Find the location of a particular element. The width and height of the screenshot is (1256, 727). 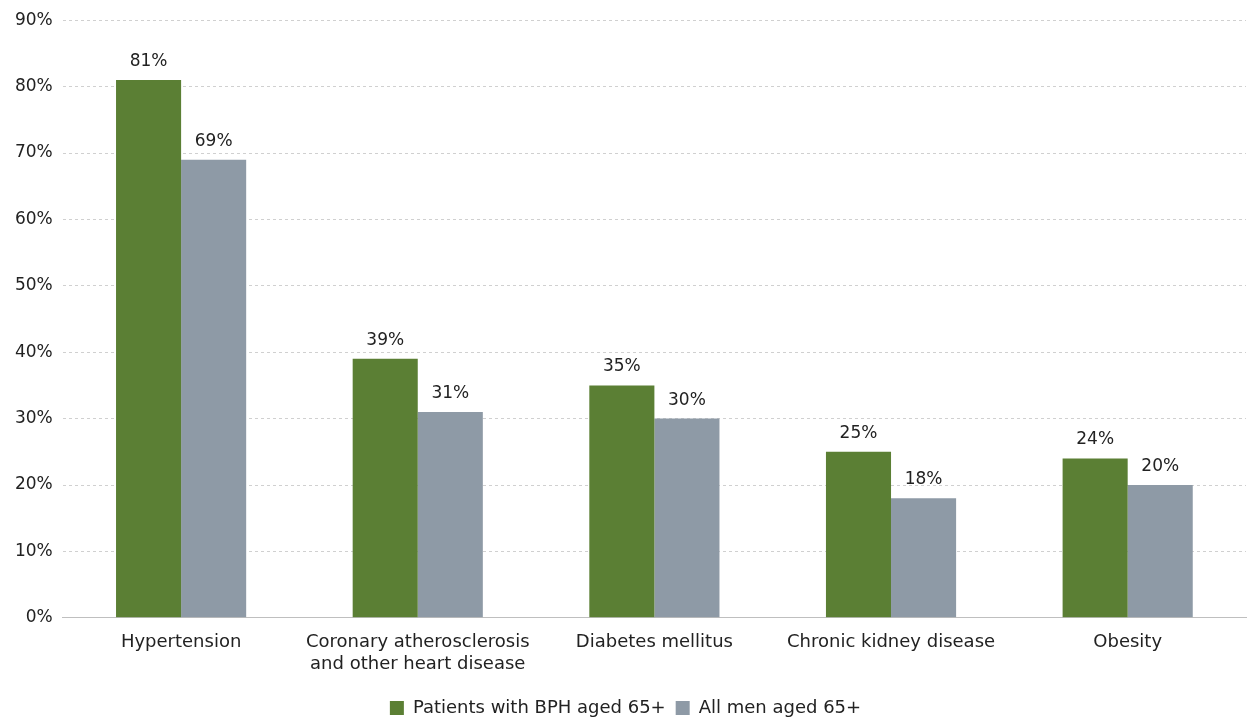

data-label: 35% is located at coordinates (621, 365).